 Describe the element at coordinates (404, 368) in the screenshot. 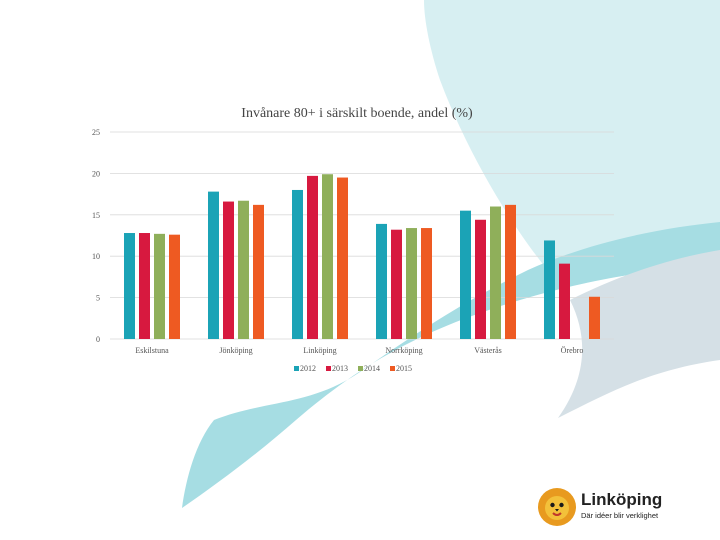

I see `legend-label-2015: 2015` at that location.